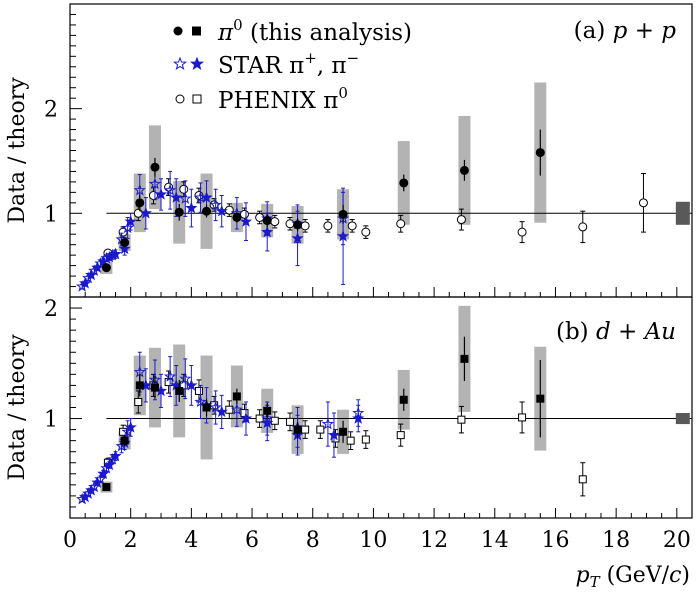 This screenshot has height=592, width=696. Describe the element at coordinates (197, 99) in the screenshot. I see `legend-phenix-square` at that location.